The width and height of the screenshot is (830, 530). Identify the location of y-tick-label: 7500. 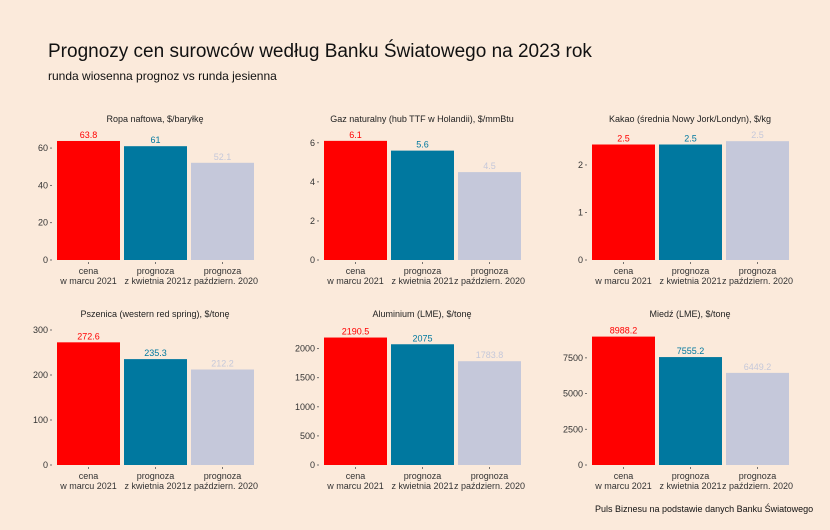
(573, 358).